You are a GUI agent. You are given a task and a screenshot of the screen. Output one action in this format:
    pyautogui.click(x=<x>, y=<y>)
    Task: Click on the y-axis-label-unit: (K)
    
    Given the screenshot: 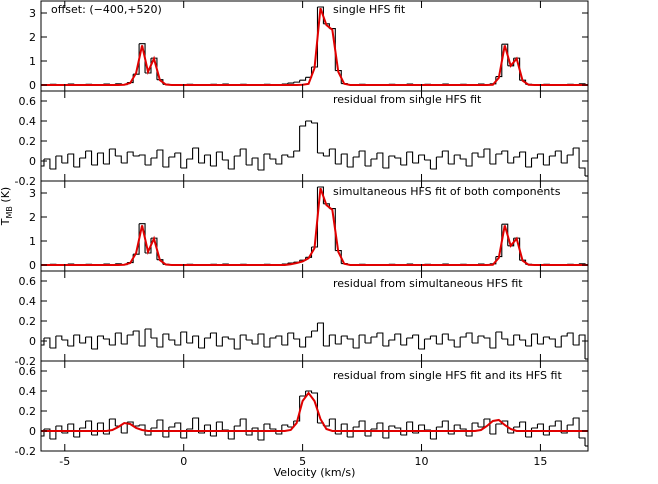 What is the action you would take?
    pyautogui.click(x=6, y=196)
    